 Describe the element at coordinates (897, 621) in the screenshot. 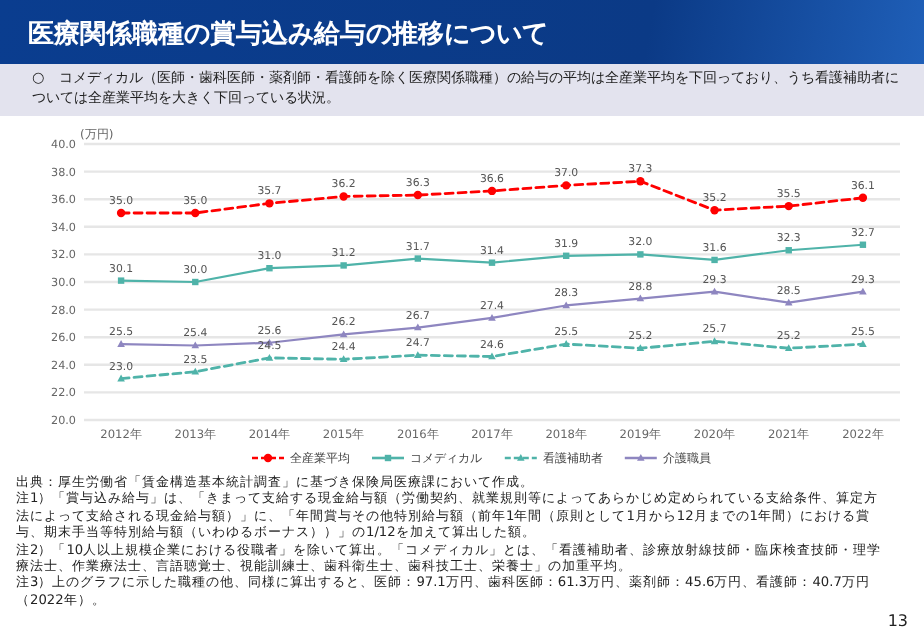

I see `text: 13` at that location.